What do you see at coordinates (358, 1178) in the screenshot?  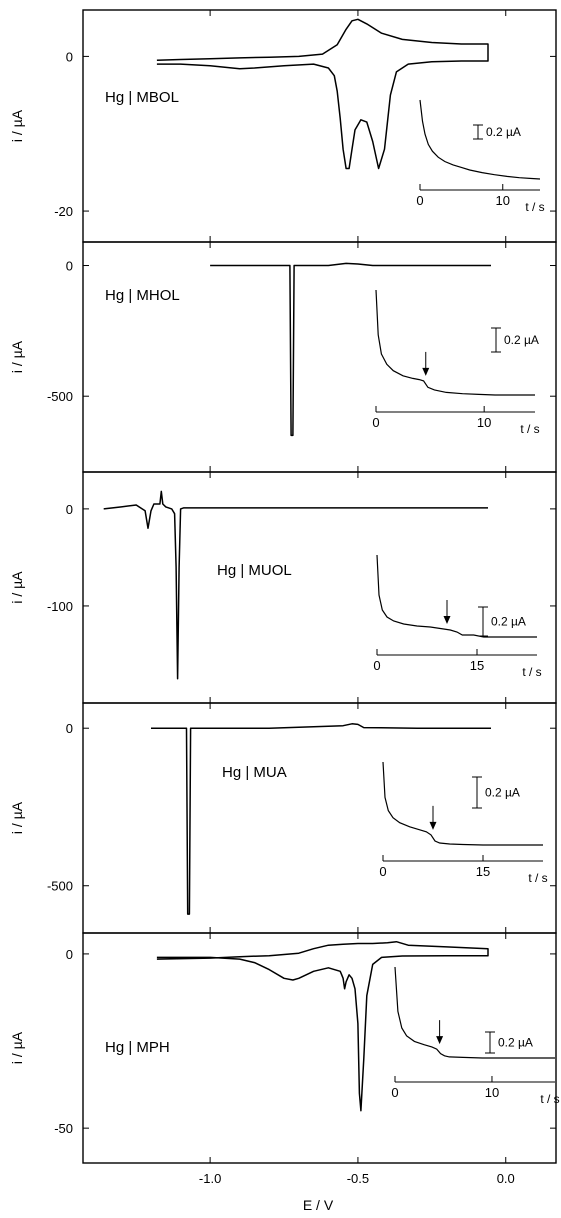 I see `x-tick-label: -0.5` at bounding box center [358, 1178].